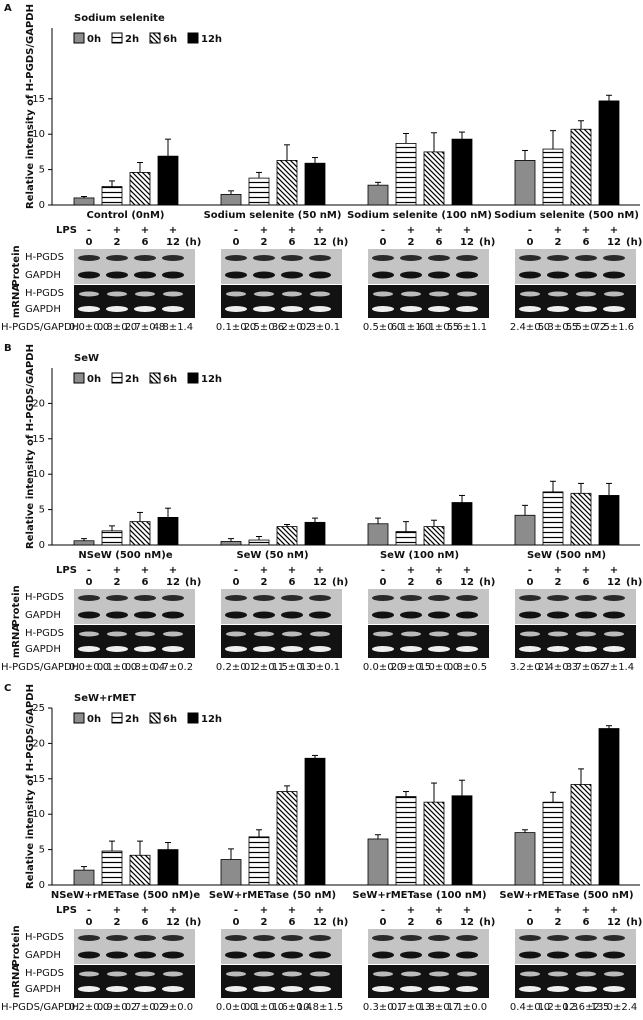 The image size is (643, 1020). I want to click on ratio-value: 12.6±2.5, so click(586, 1007).